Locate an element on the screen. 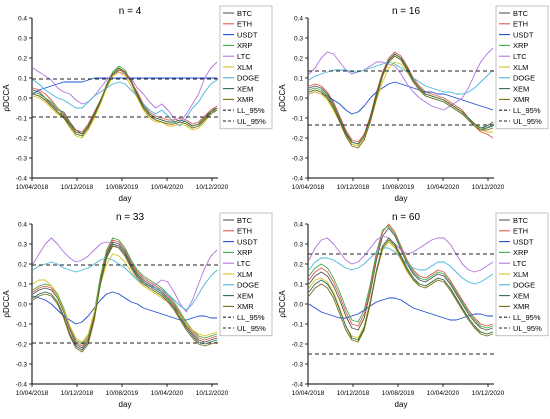 The image size is (550, 419). y-tick-label: -0.4 is located at coordinates (298, 385).